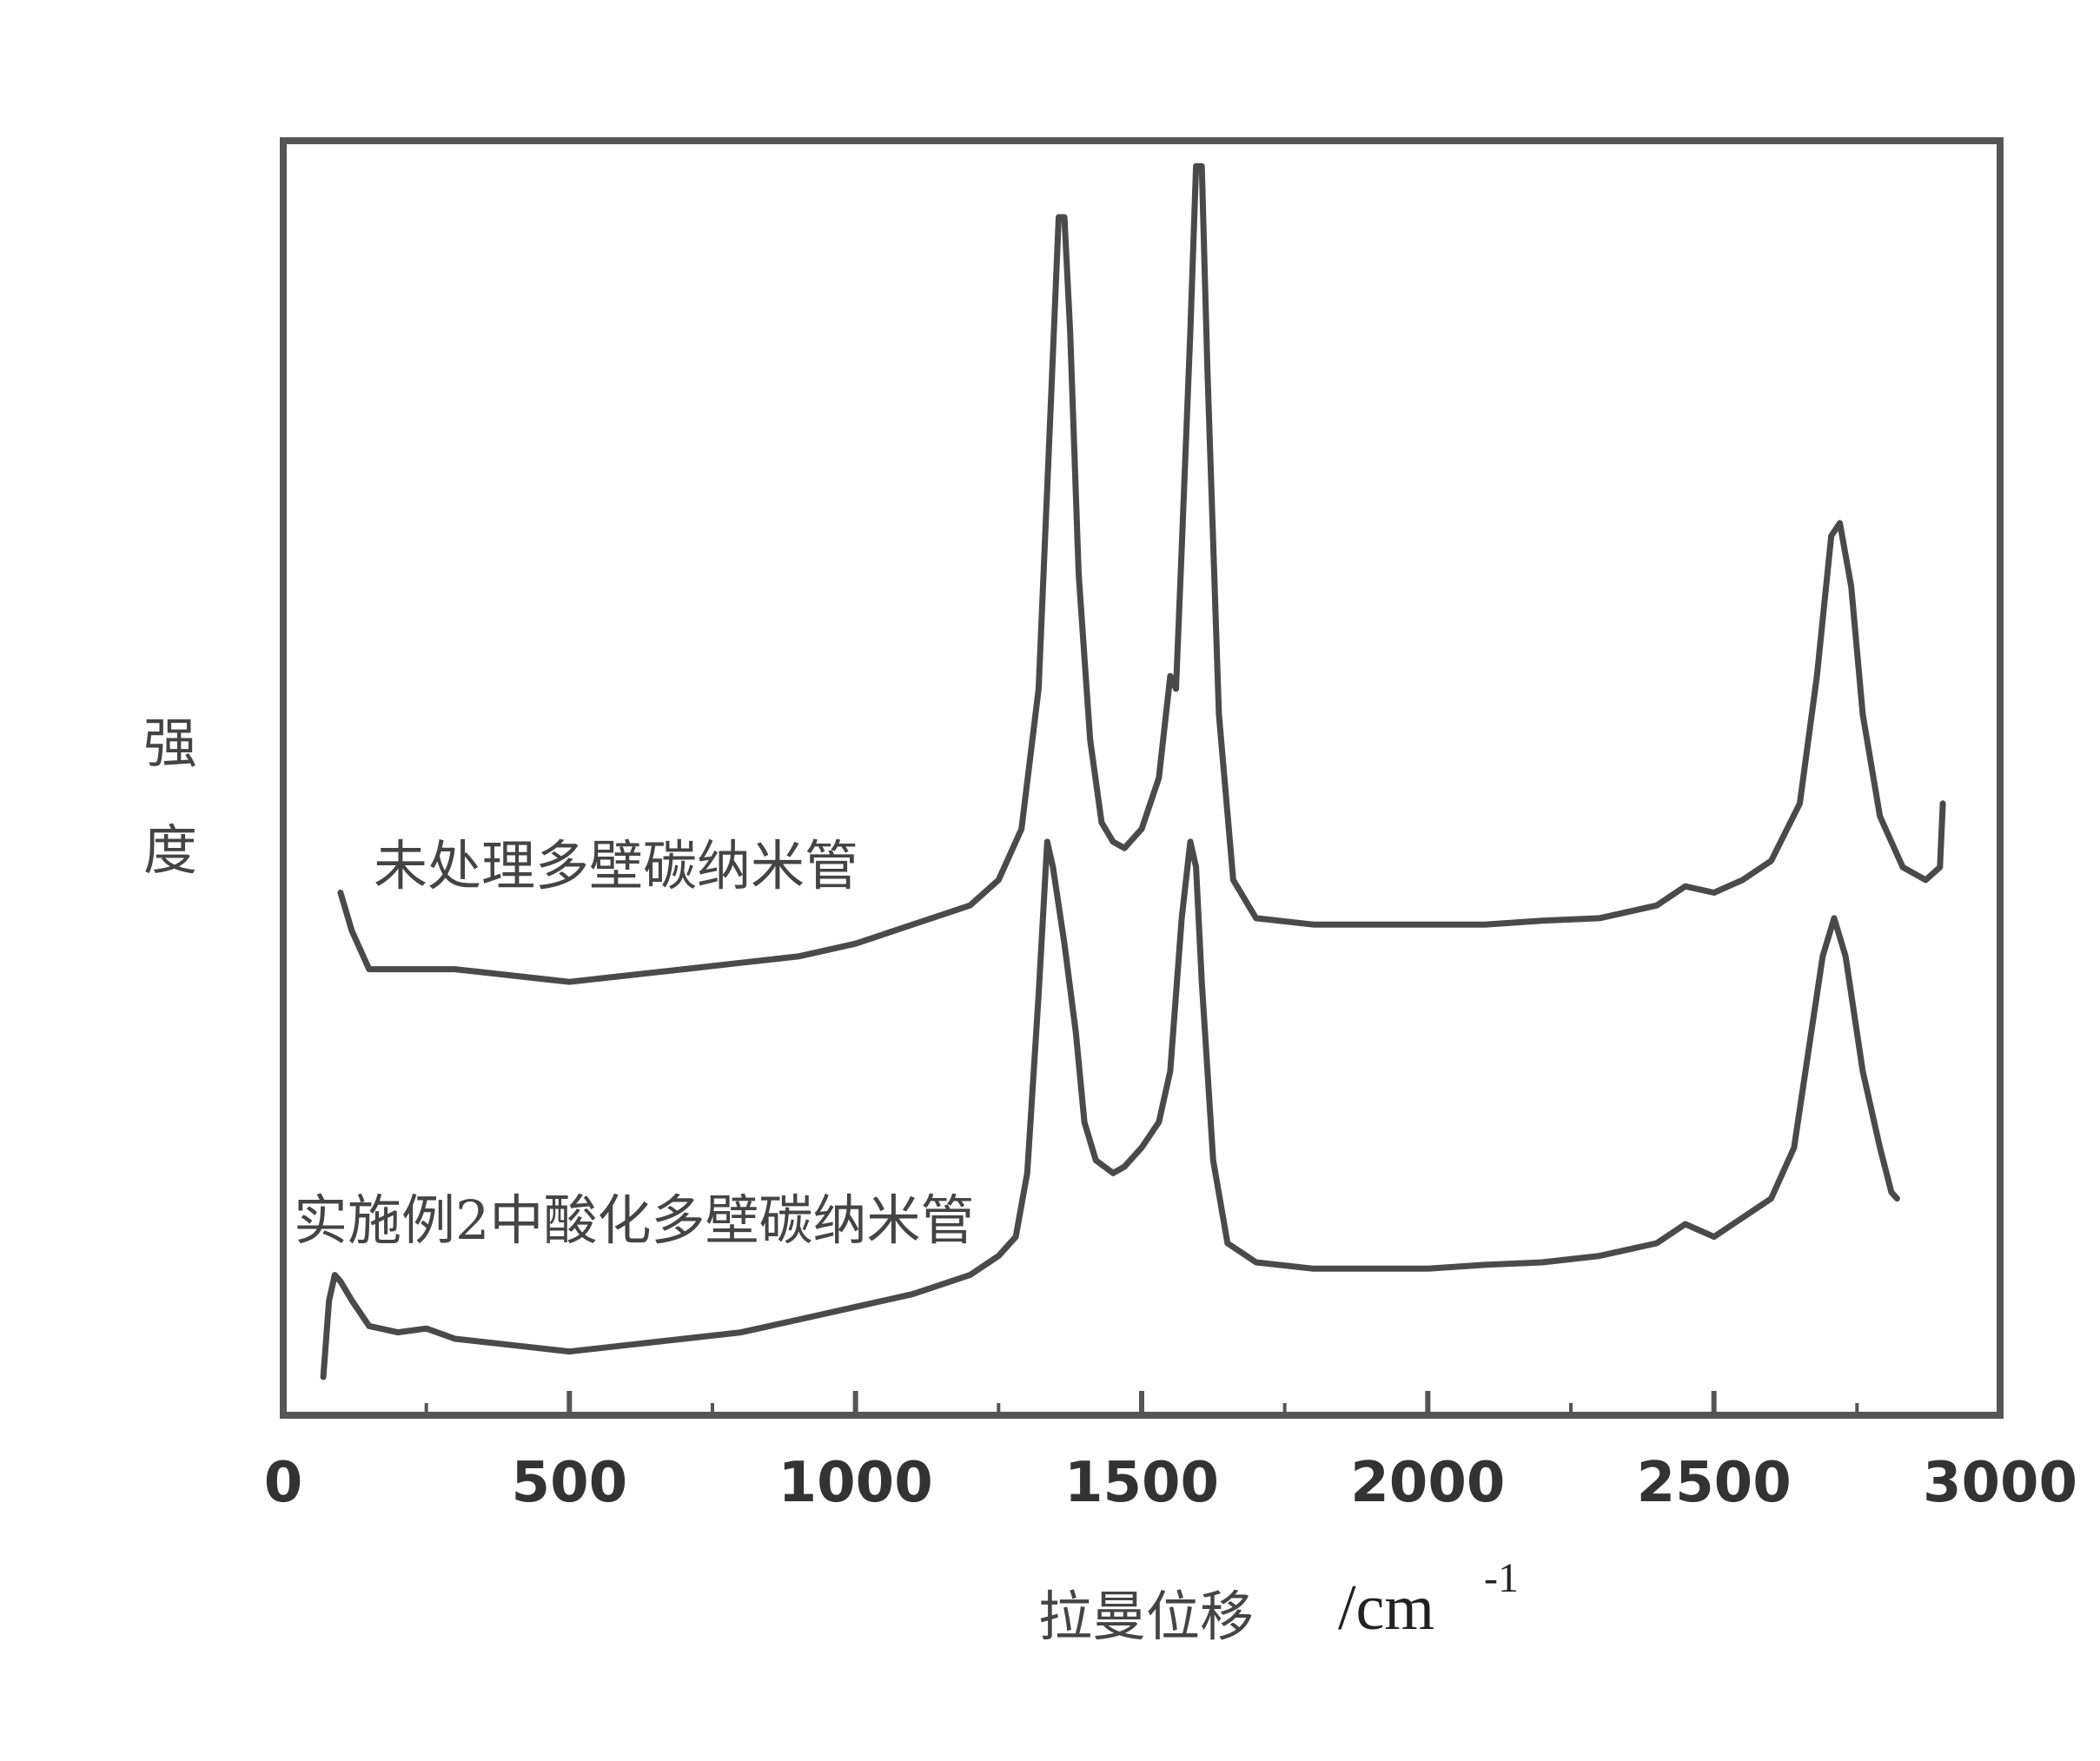 Image resolution: width=2100 pixels, height=1761 pixels. I want to click on x-axis-ticks, so click(1142, 1403).